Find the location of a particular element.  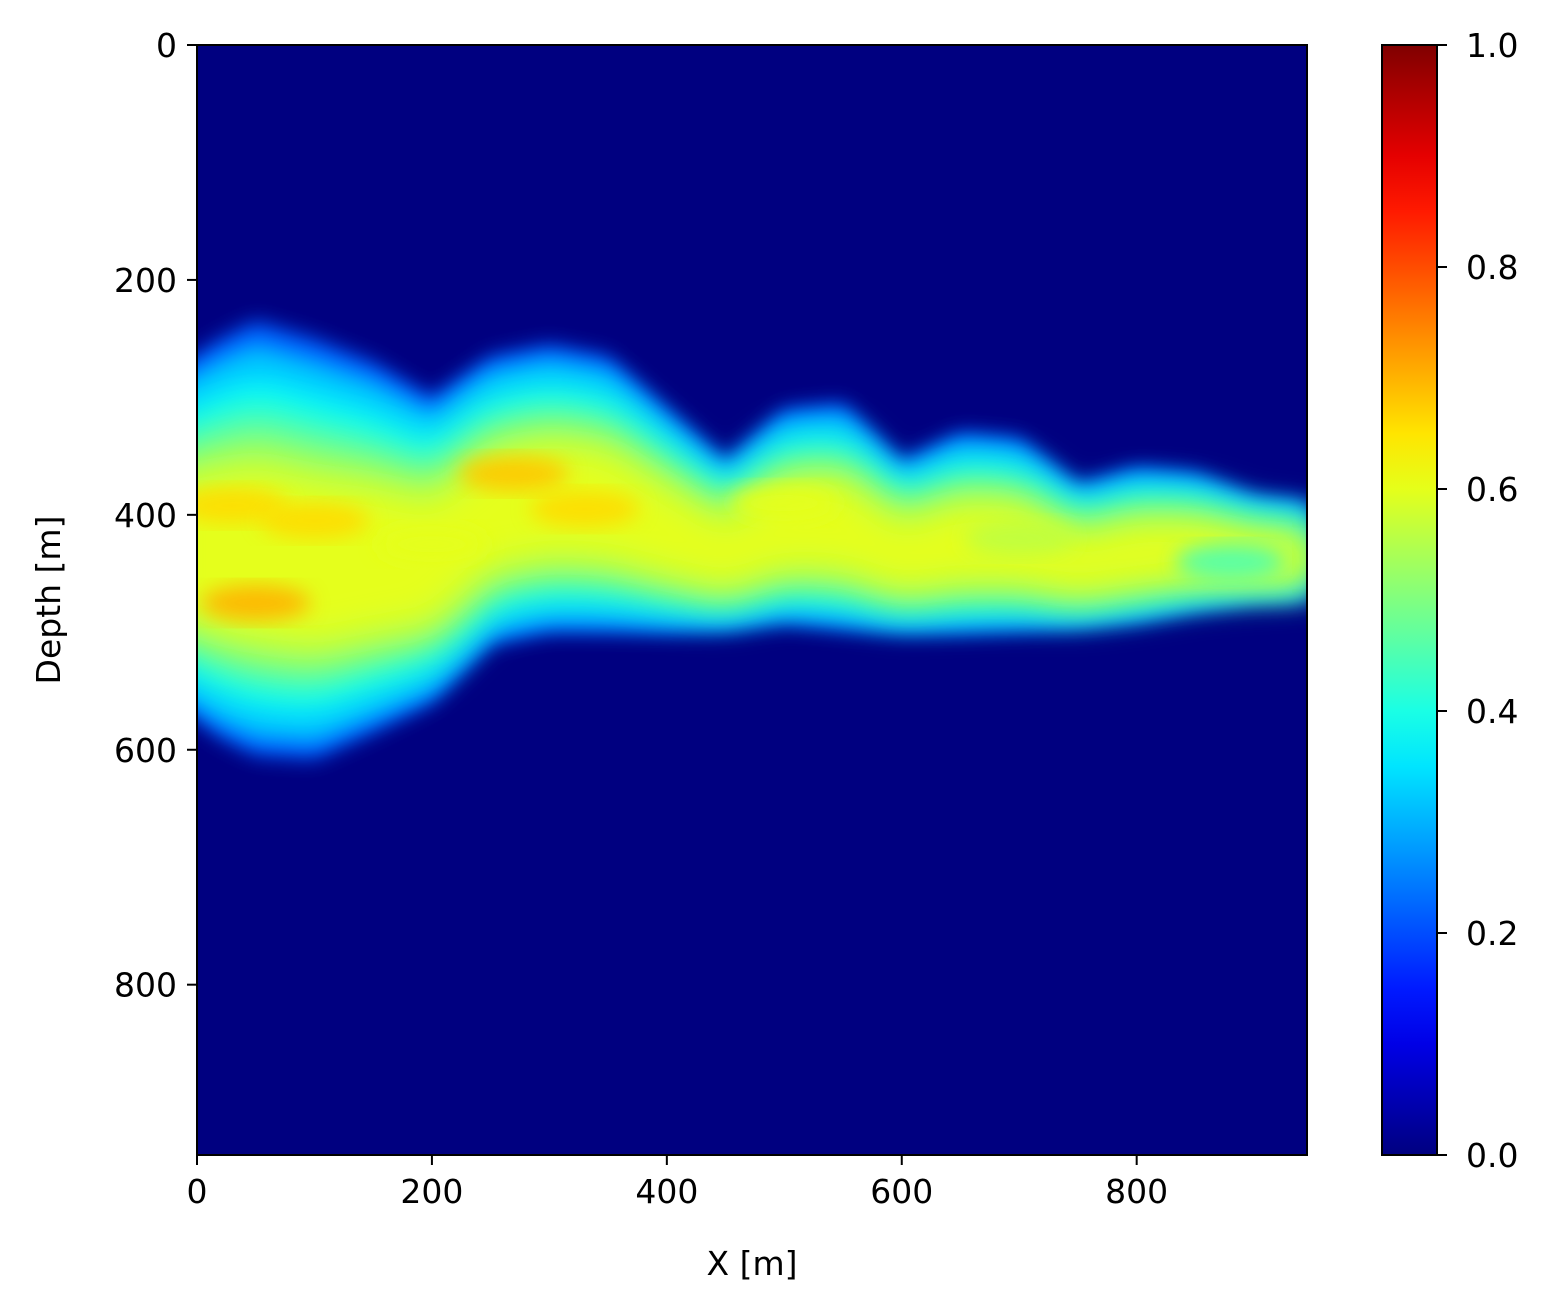

x-axis: 0 200 400 600 800 is located at coordinates (677, 1183).